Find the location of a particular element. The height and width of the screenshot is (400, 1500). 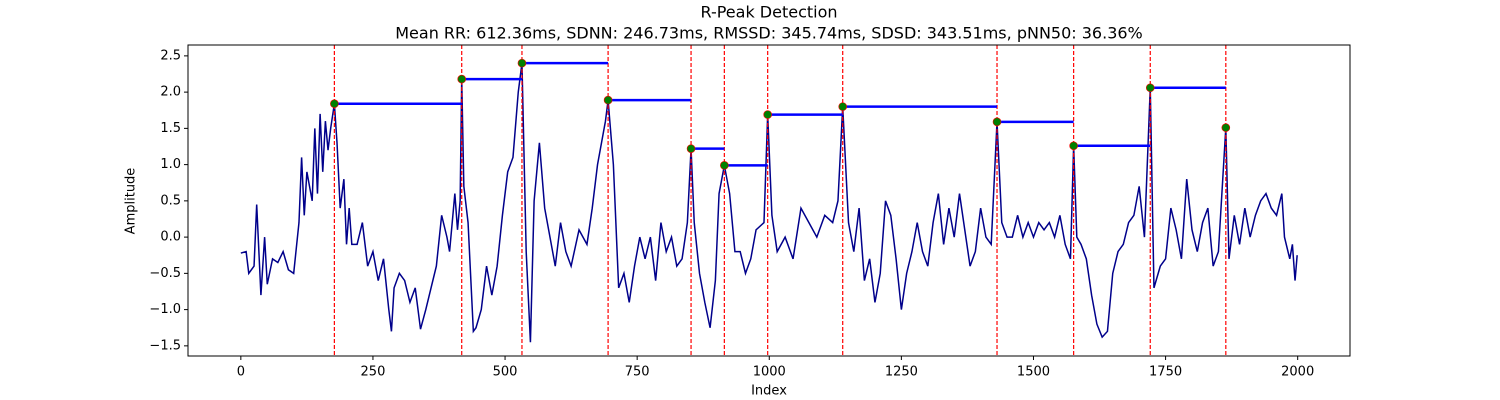

y-tick-label: 2.0 is located at coordinates (170, 92).